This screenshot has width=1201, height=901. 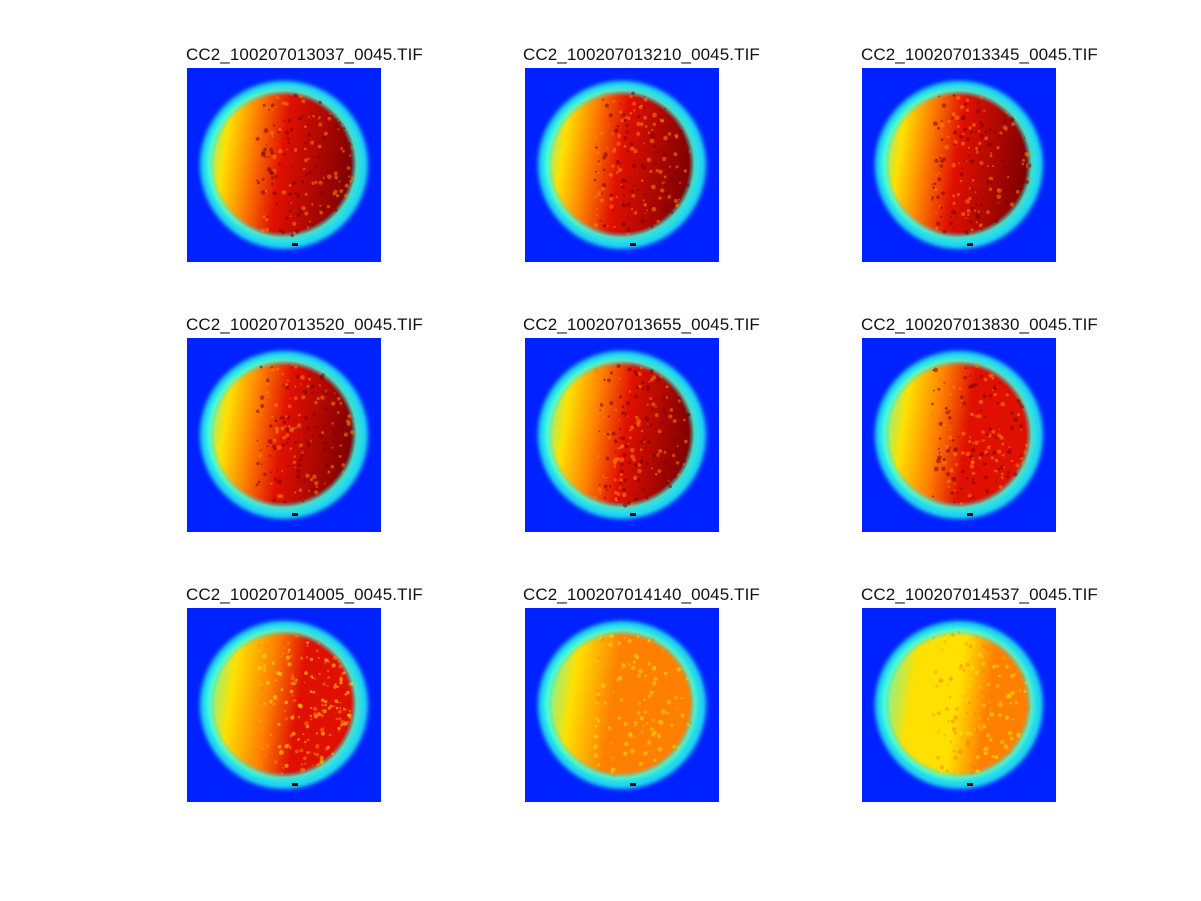 I want to click on image-panel: CC2_100207014005_0045.TIF, so click(x=336, y=704).